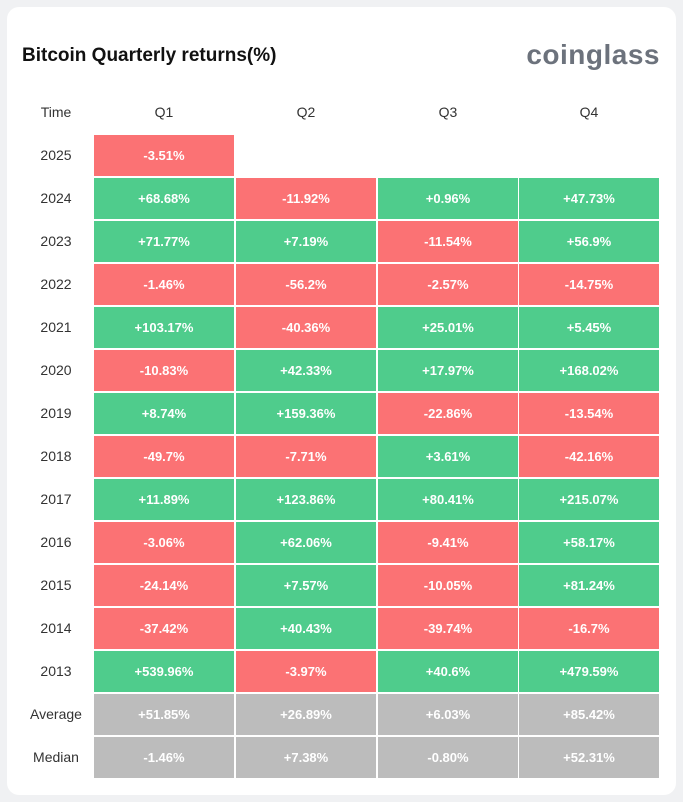 The height and width of the screenshot is (802, 683). What do you see at coordinates (56, 155) in the screenshot?
I see `row-label: 2025` at bounding box center [56, 155].